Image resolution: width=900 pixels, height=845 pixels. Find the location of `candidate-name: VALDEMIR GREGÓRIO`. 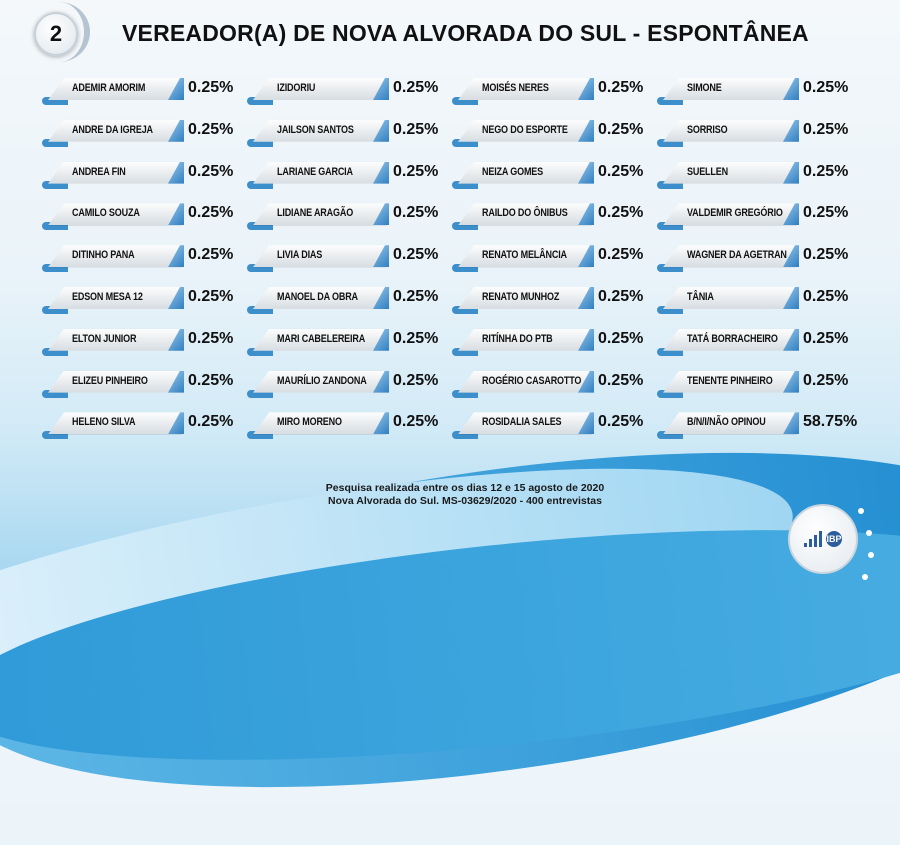

candidate-name: VALDEMIR GREGÓRIO is located at coordinates (735, 213).